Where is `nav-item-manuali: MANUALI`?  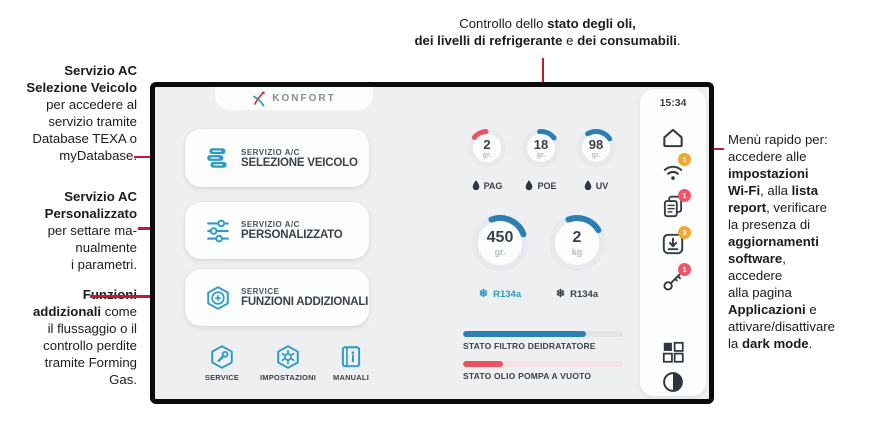 nav-item-manuali: MANUALI is located at coordinates (351, 363).